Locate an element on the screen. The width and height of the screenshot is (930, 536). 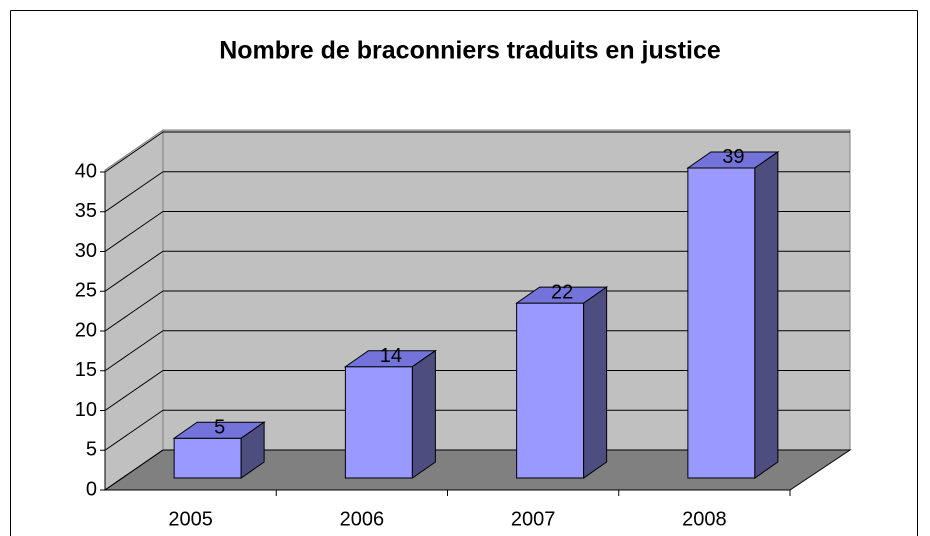
x-tick-label: 2005 is located at coordinates (190, 519).